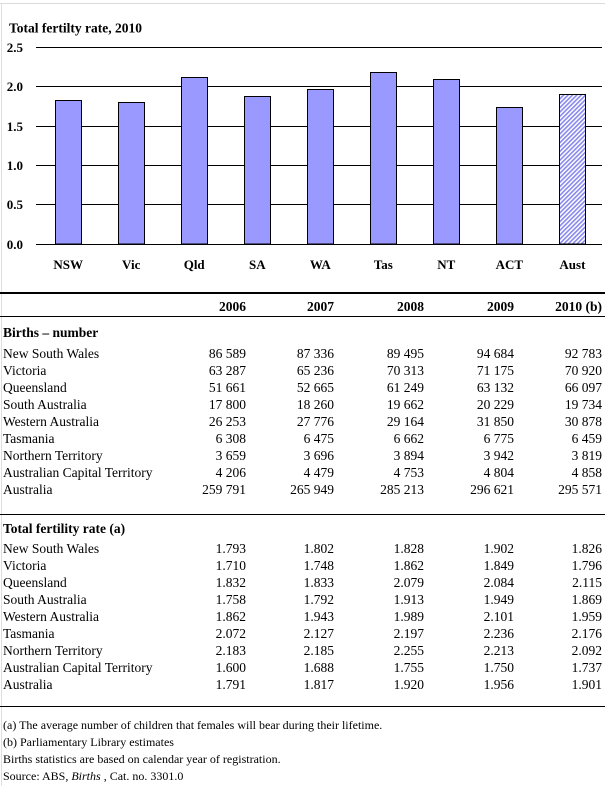 This screenshot has width=605, height=786. Describe the element at coordinates (446, 264) in the screenshot. I see `svg-text: NT` at that location.